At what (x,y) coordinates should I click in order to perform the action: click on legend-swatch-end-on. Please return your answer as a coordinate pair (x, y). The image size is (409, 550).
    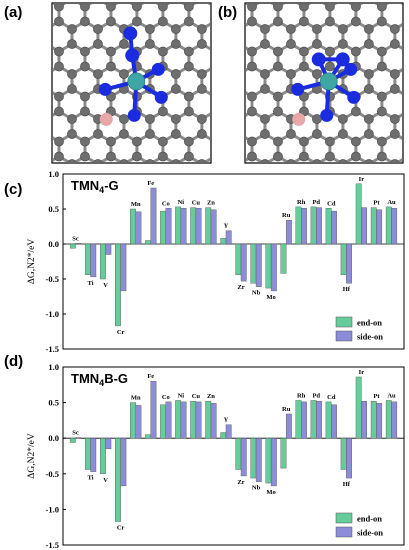
    Looking at the image, I should click on (344, 322).